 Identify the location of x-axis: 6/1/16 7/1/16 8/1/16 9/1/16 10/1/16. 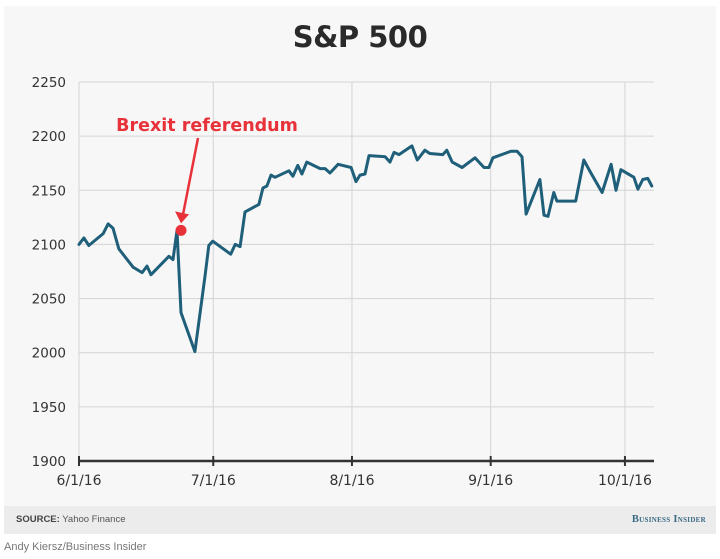
(355, 472).